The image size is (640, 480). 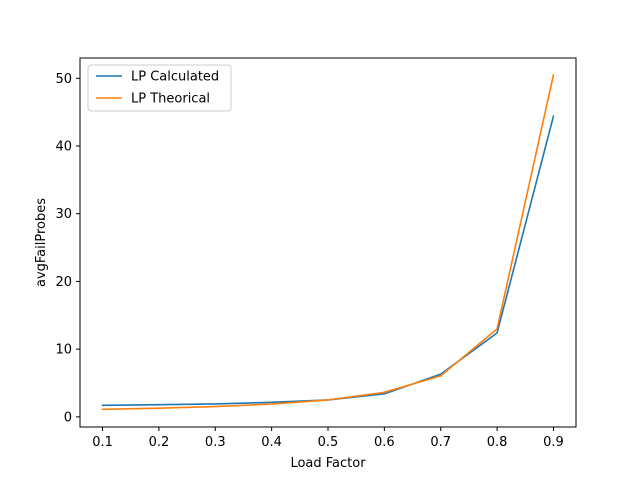 What do you see at coordinates (67, 248) in the screenshot?
I see `y-axis-ticks: 0 10 20 30 40 50` at bounding box center [67, 248].